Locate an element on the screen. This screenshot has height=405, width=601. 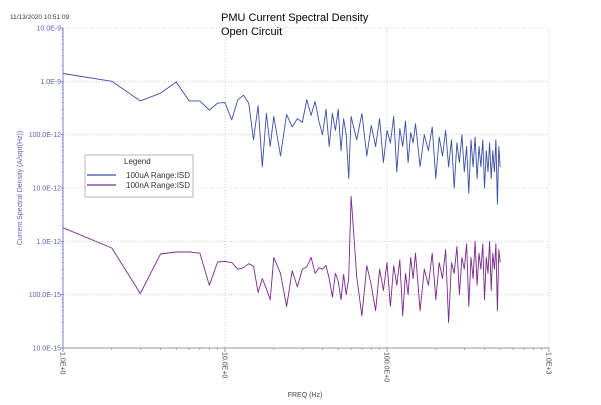
x-tick-label: 100.0E+0 is located at coordinates (386, 367).